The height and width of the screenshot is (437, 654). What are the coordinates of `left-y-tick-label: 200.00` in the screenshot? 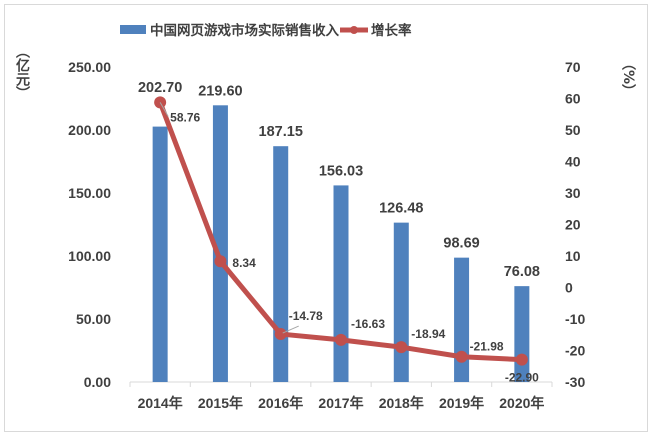 It's located at (89, 130).